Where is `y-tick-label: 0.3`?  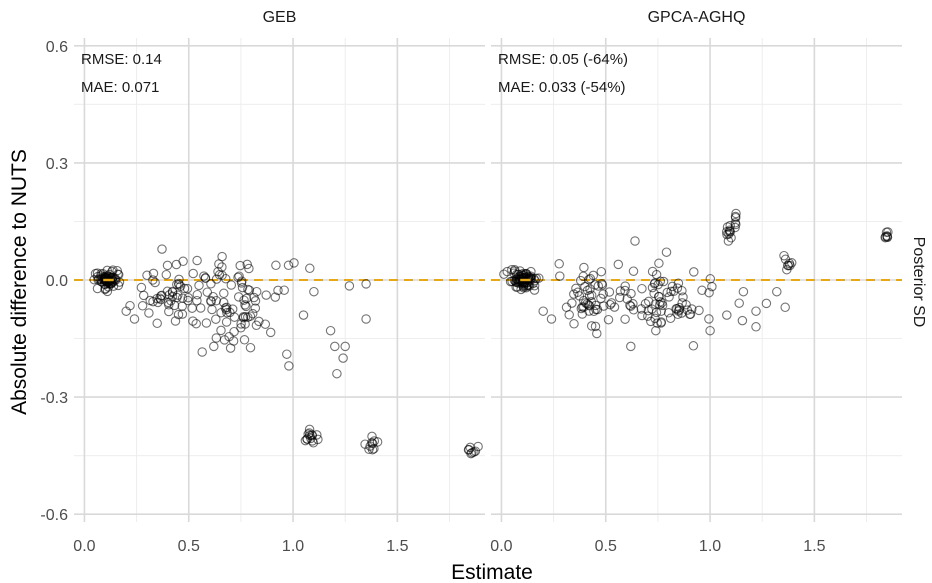 y-tick-label: 0.3 is located at coordinates (57, 164).